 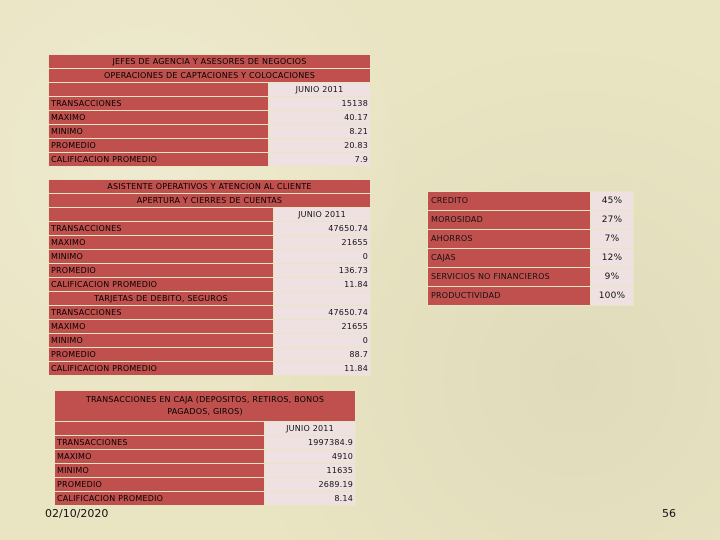 I want to click on weight-label: PRODUCTIVIDAD, so click(x=509, y=296).